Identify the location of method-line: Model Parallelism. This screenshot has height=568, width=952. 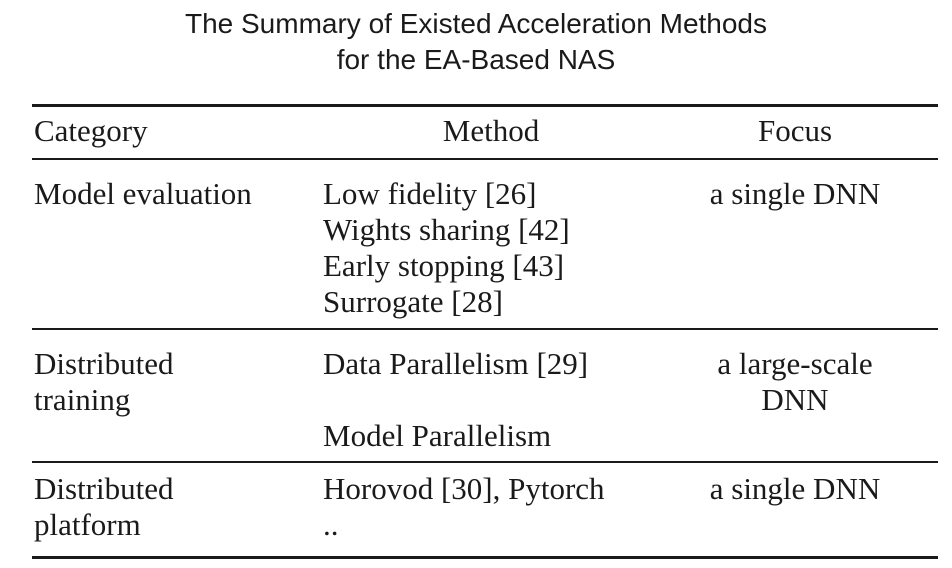
(437, 435).